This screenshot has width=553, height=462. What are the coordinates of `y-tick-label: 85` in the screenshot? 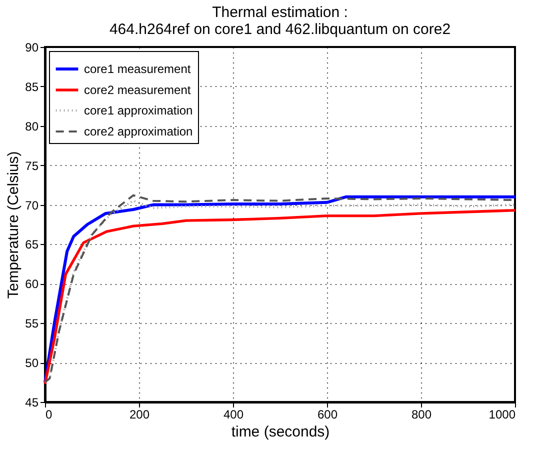 It's located at (32, 87).